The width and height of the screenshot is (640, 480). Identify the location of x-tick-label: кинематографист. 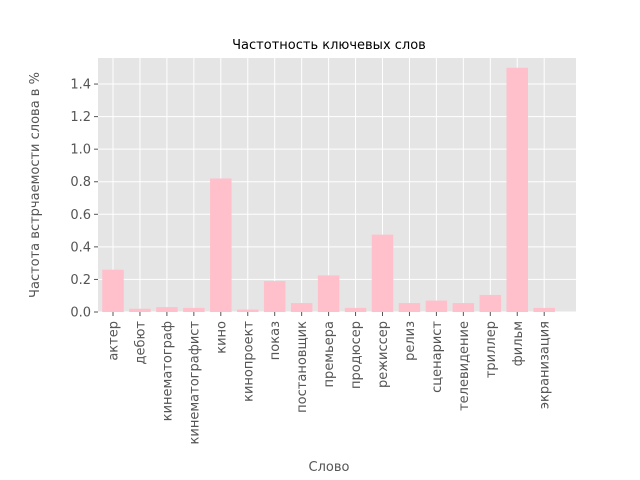
(194, 383).